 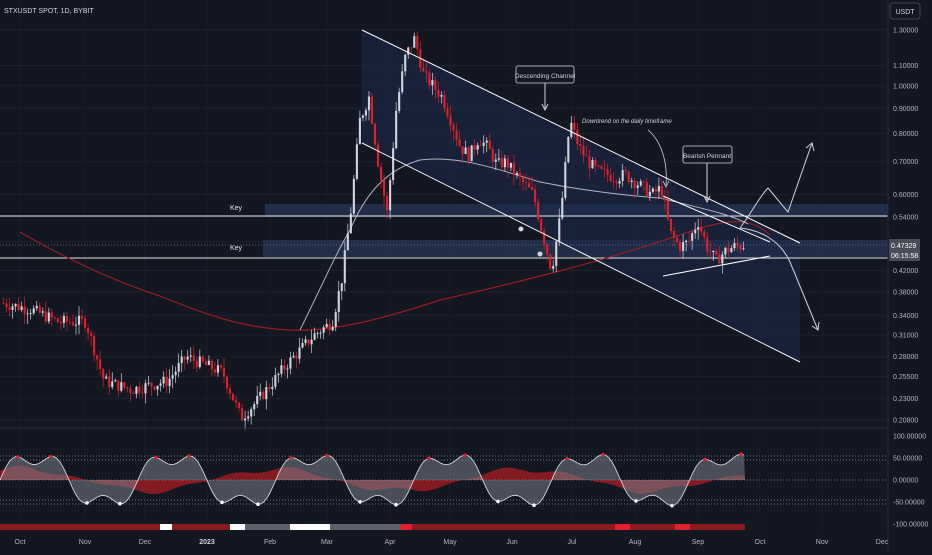 I want to click on price-tick-label: 0.38000, so click(x=905, y=292).